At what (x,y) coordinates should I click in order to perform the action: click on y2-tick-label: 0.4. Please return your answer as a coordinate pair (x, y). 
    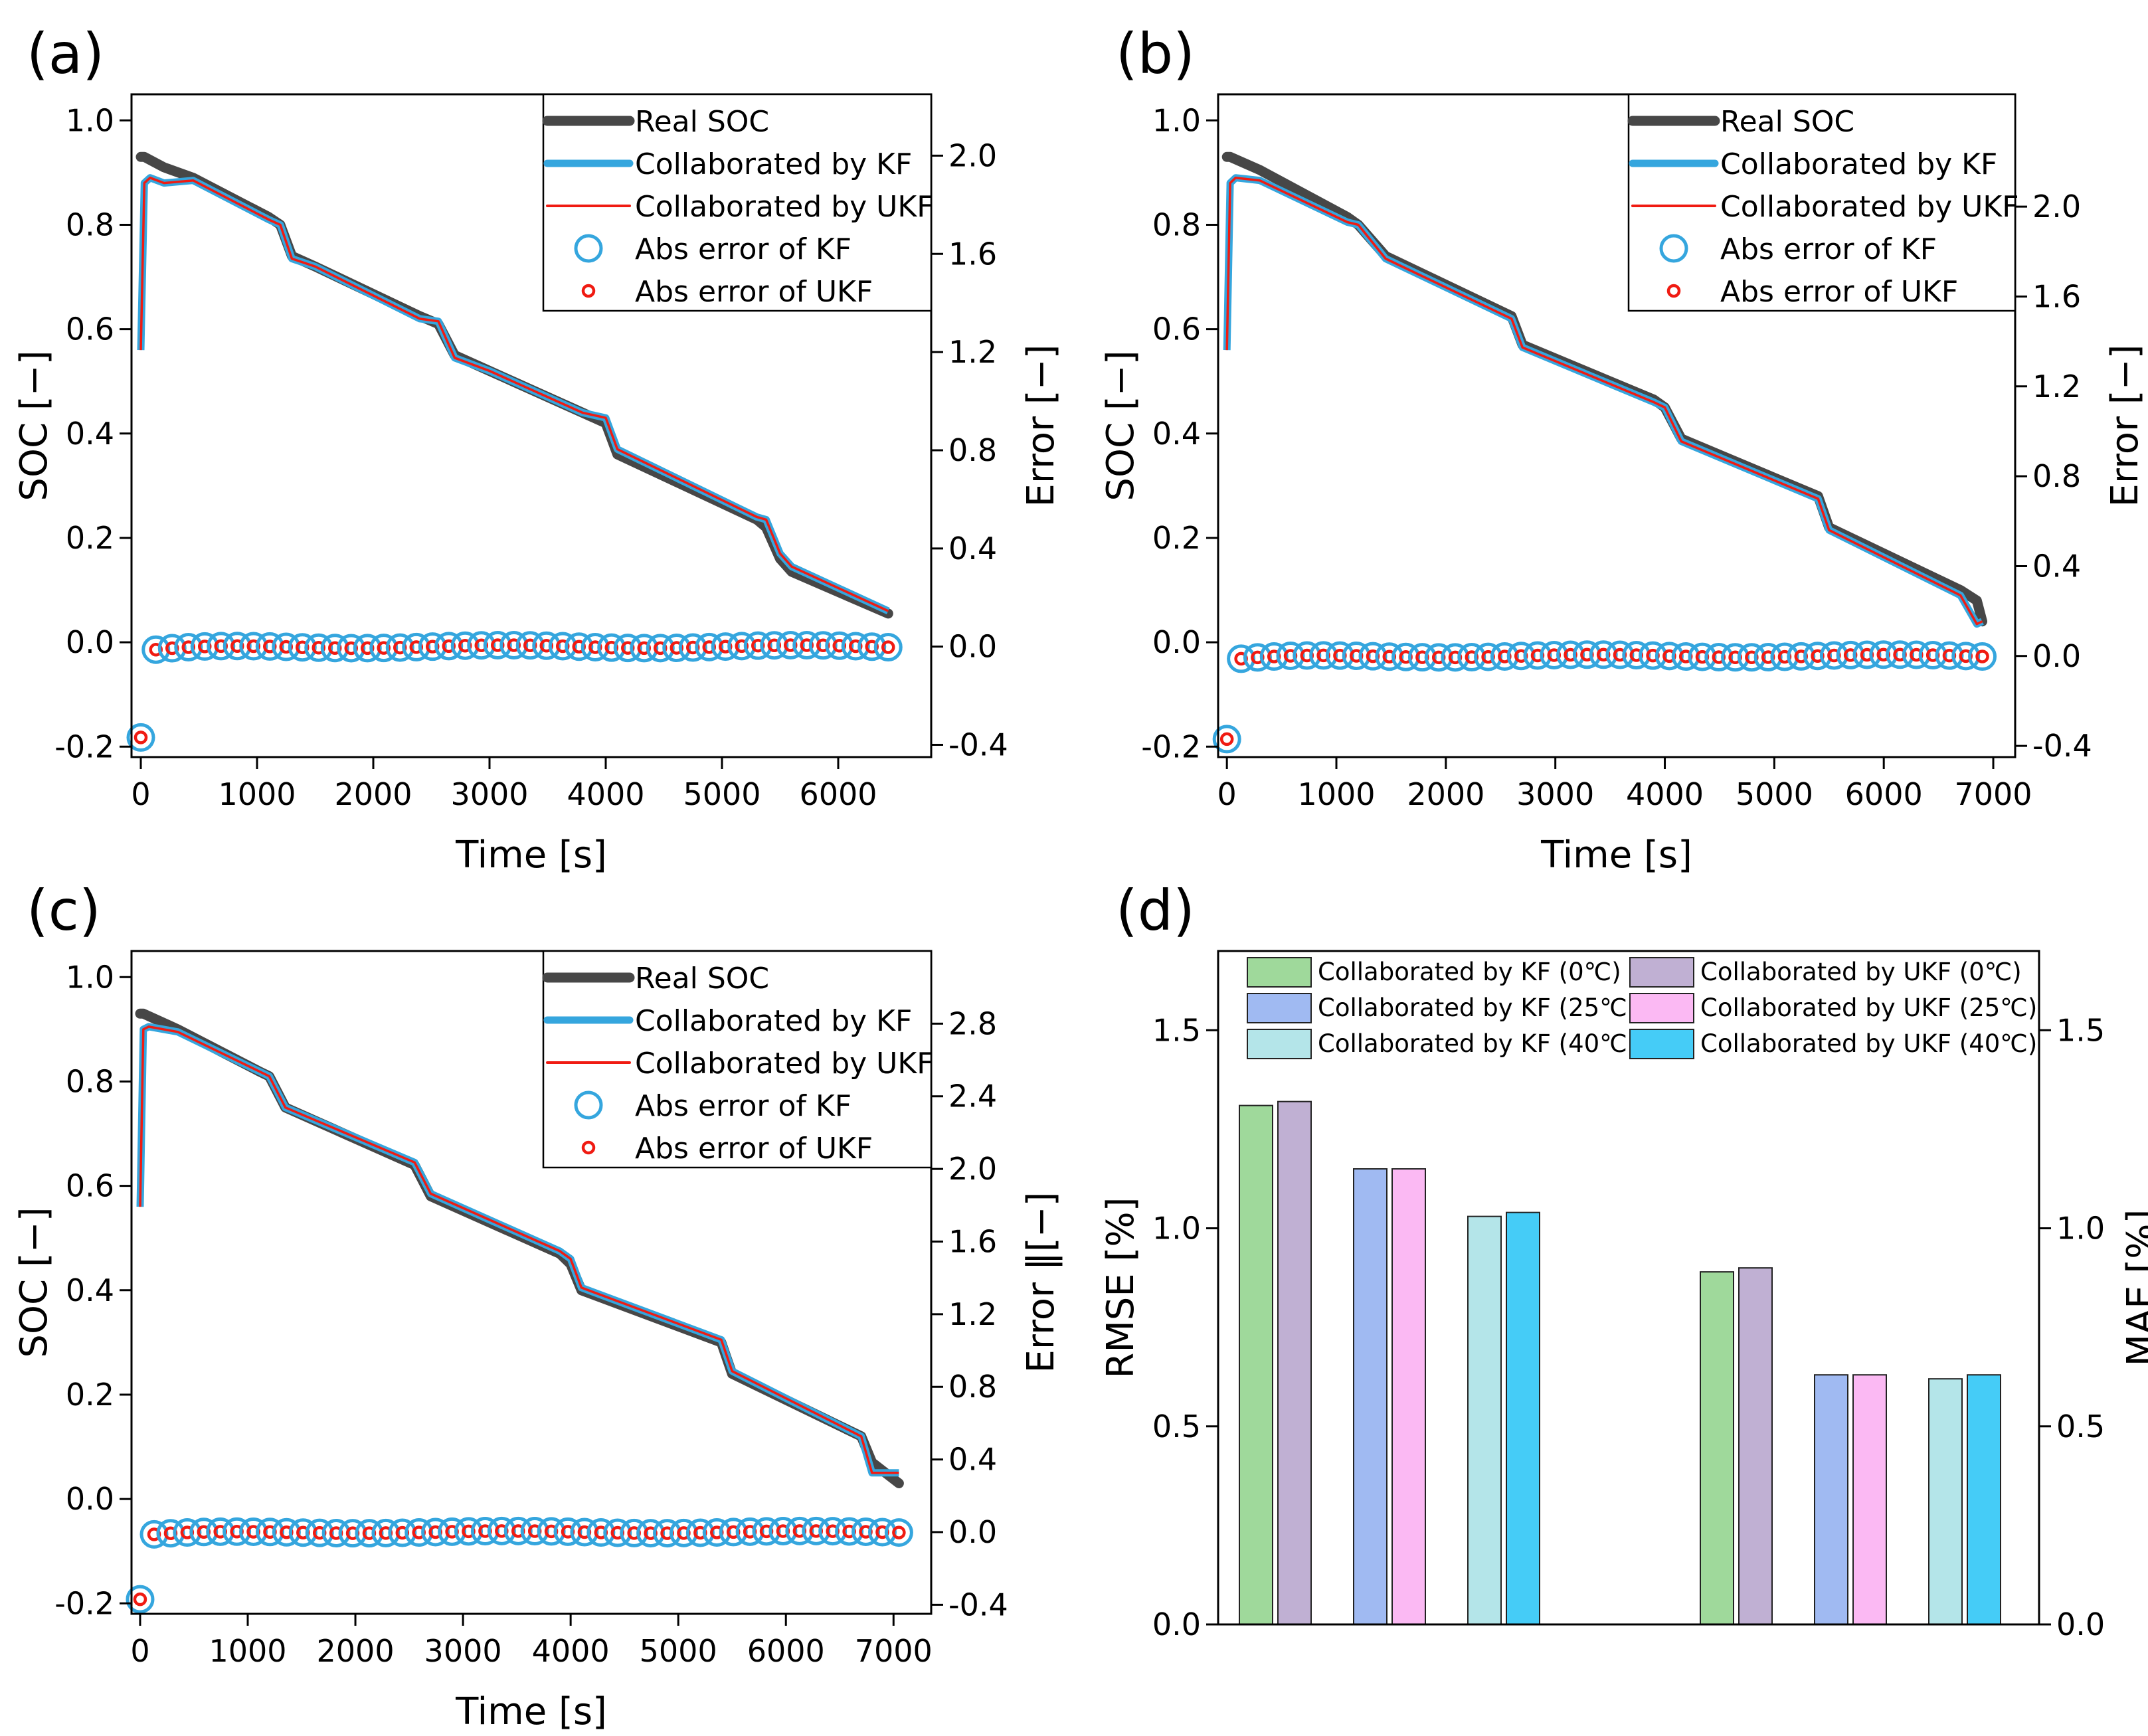
    Looking at the image, I should click on (973, 548).